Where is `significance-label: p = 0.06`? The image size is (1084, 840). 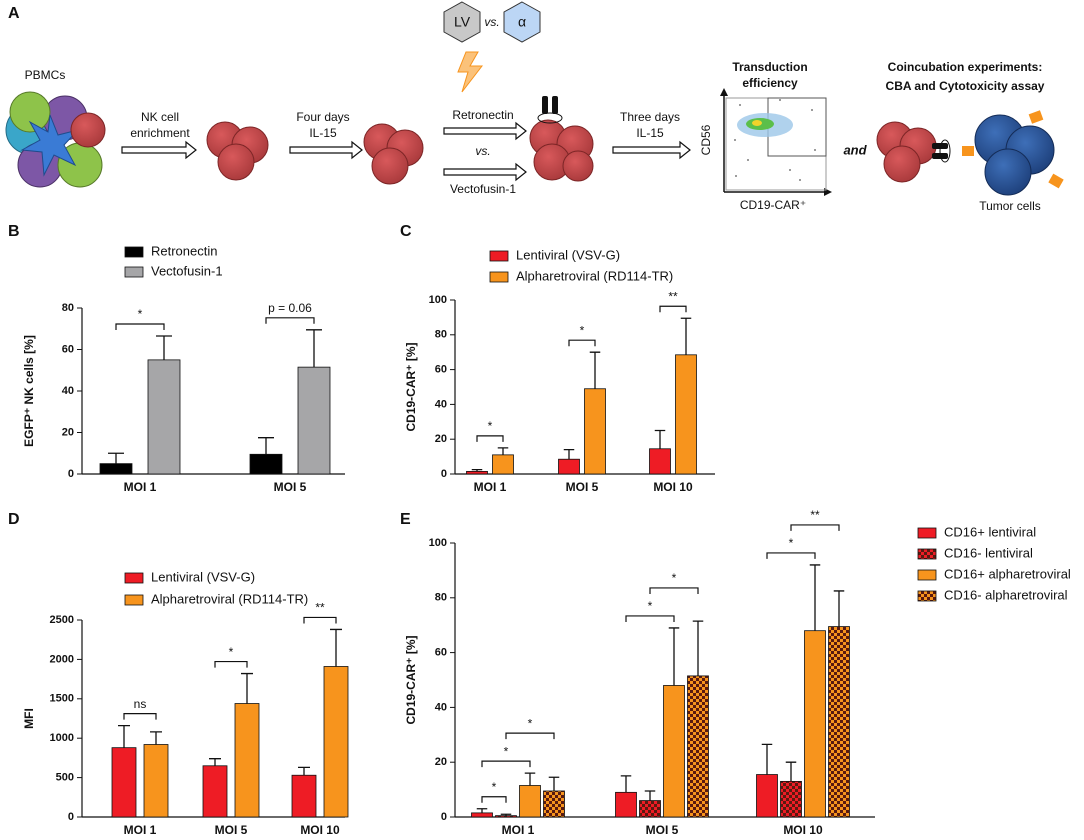
significance-label: p = 0.06 is located at coordinates (290, 308).